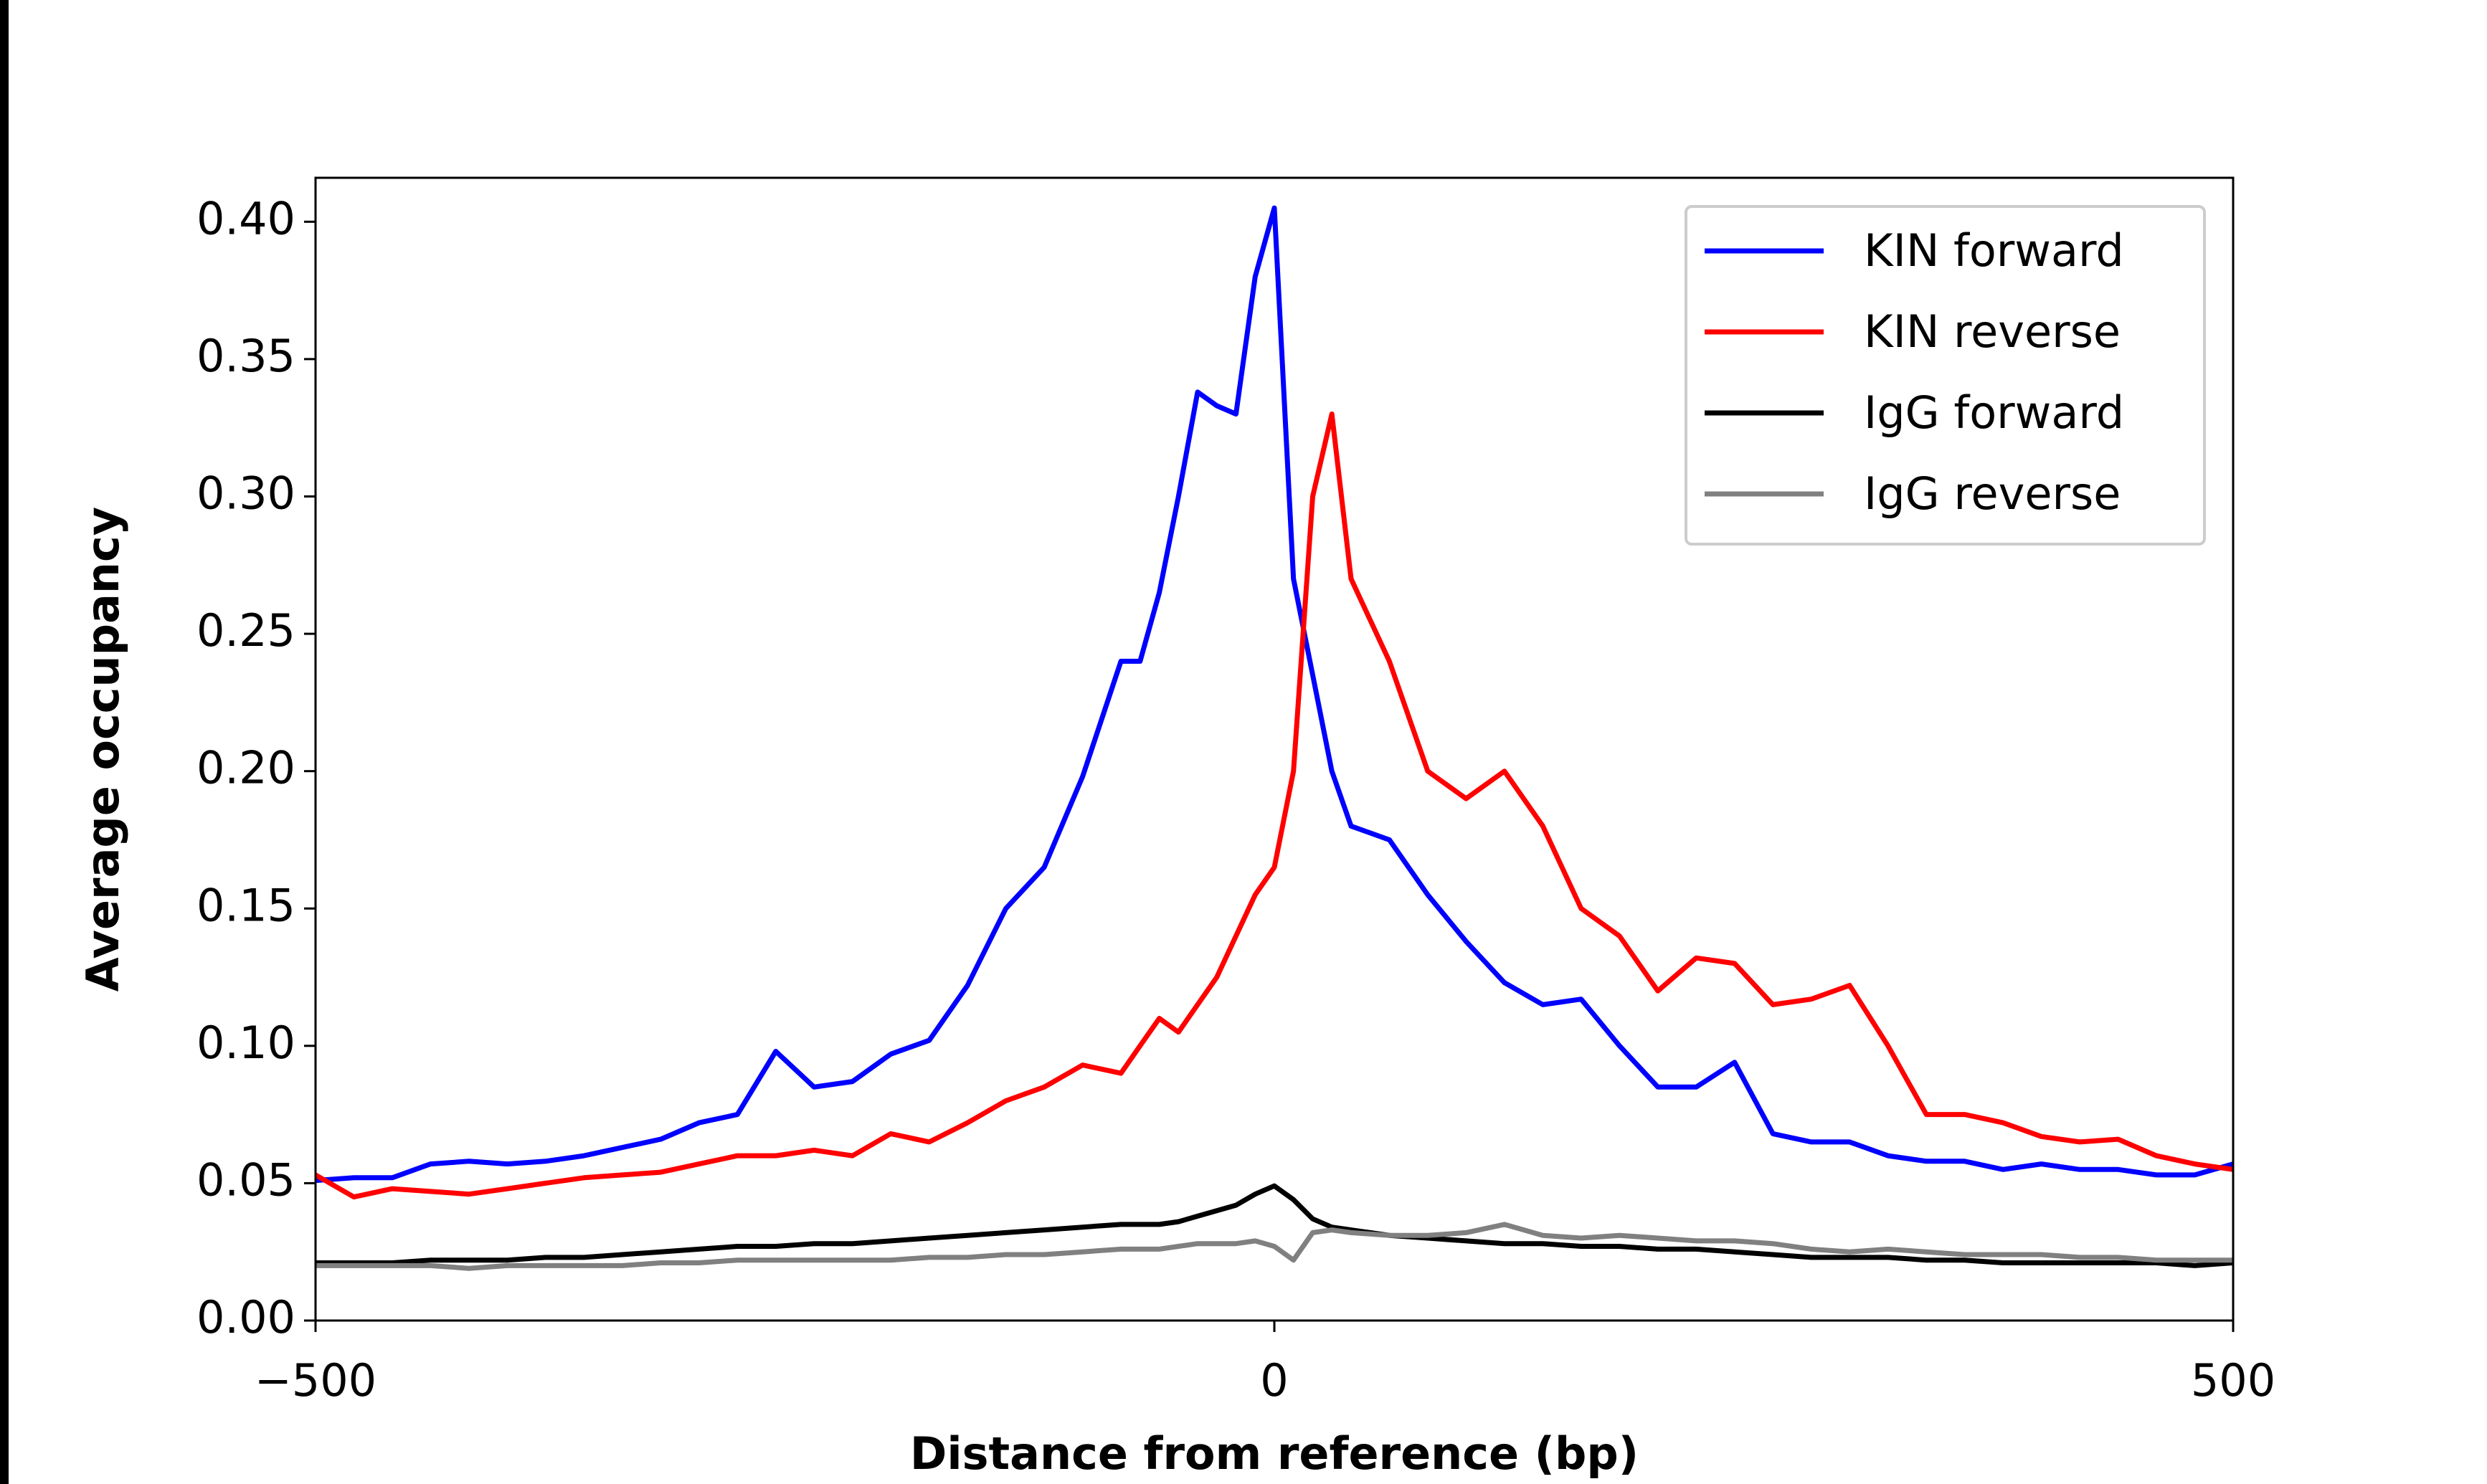  Describe the element at coordinates (1275, 1453) in the screenshot. I see `x-axis-label: Distance from reference (bp)` at that location.